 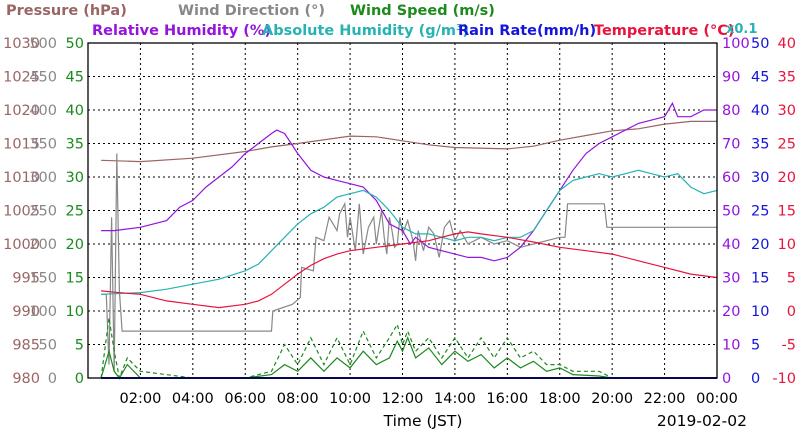 I want to click on temperature-axis-tick: 40, so click(x=787, y=44).